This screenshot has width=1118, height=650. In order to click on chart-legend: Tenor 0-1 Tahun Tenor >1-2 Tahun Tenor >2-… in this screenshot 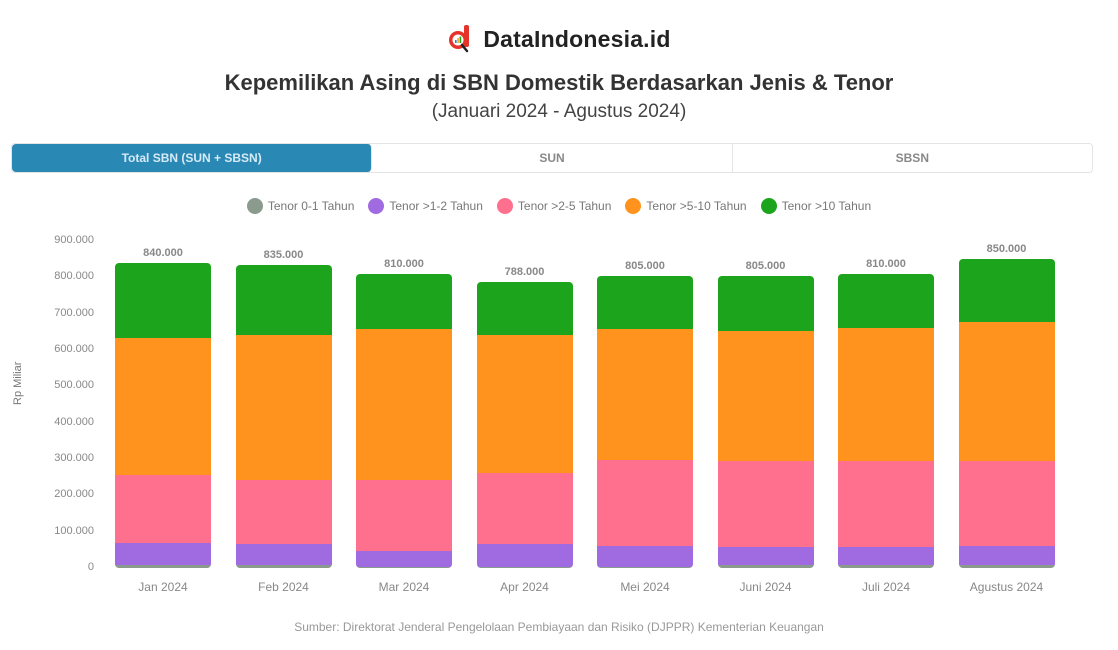, I will do `click(559, 206)`.